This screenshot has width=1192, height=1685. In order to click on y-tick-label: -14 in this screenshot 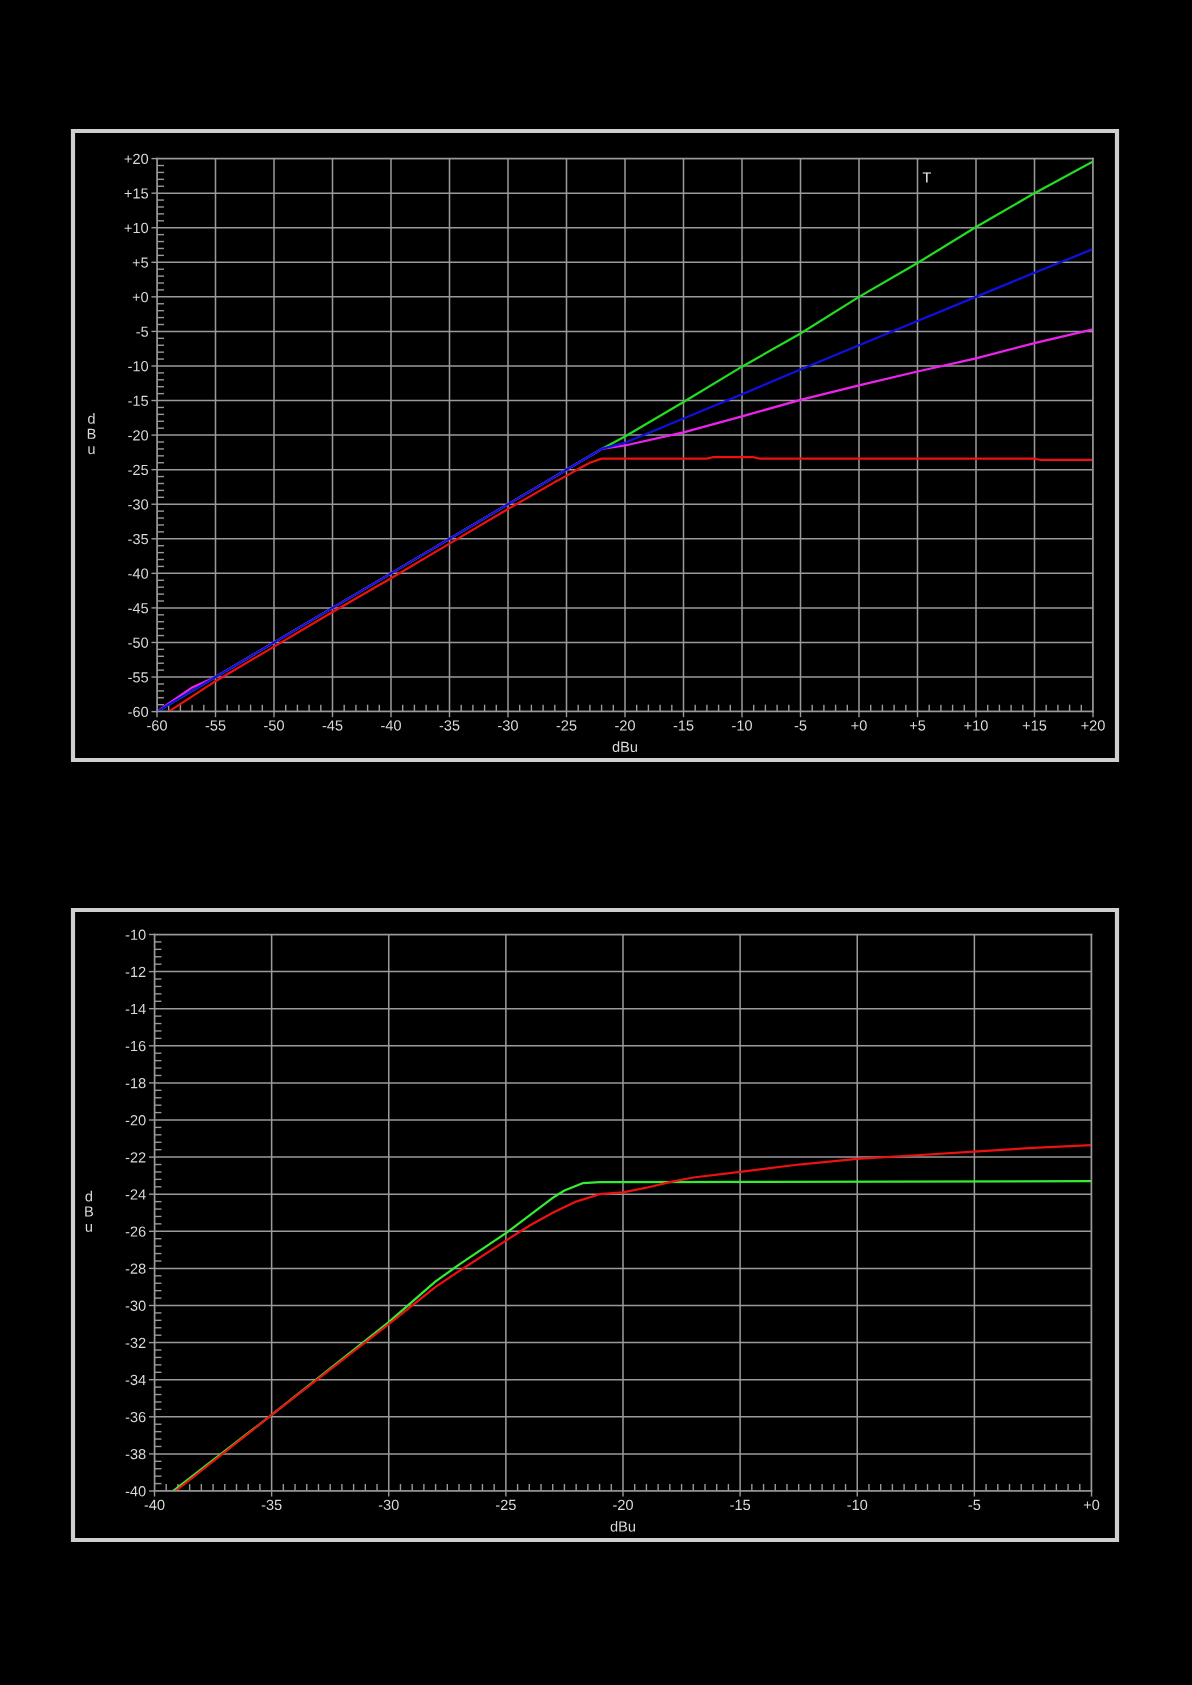, I will do `click(135, 1008)`.